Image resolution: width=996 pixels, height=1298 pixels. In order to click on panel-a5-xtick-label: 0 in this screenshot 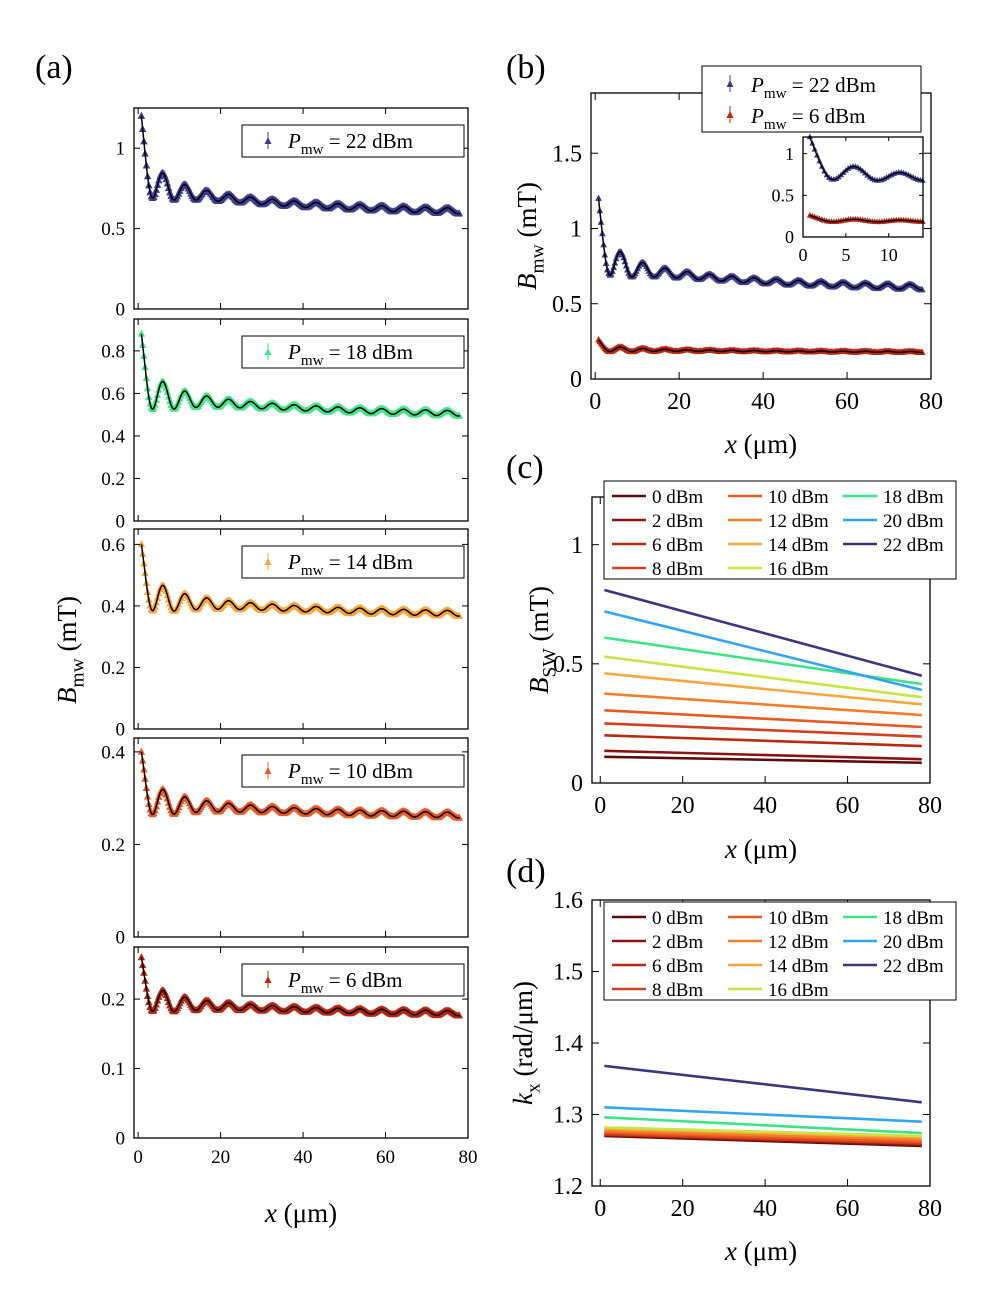, I will do `click(138, 1157)`.